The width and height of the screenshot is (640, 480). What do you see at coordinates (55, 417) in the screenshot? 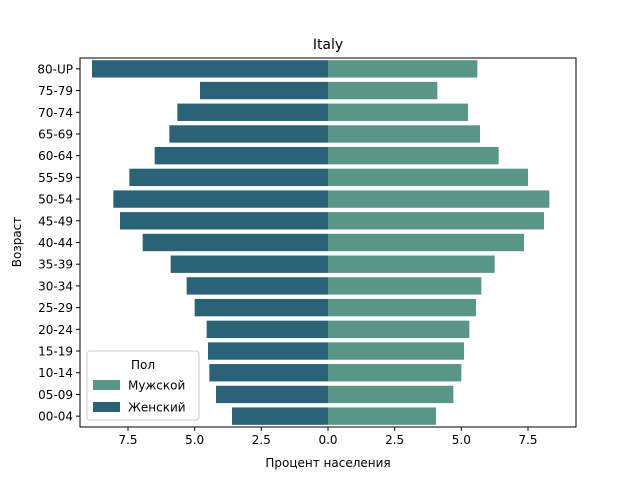
I see `y-tick-label: 00-04` at bounding box center [55, 417].